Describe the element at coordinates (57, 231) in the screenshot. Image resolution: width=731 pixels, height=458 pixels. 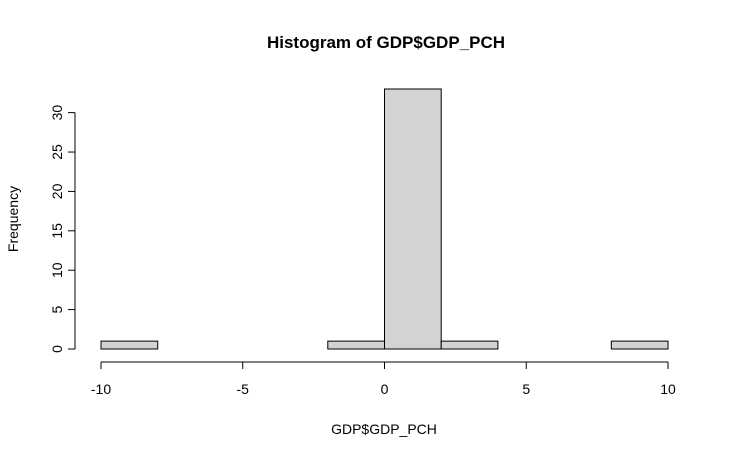
I see `y-tick-label: 15` at that location.